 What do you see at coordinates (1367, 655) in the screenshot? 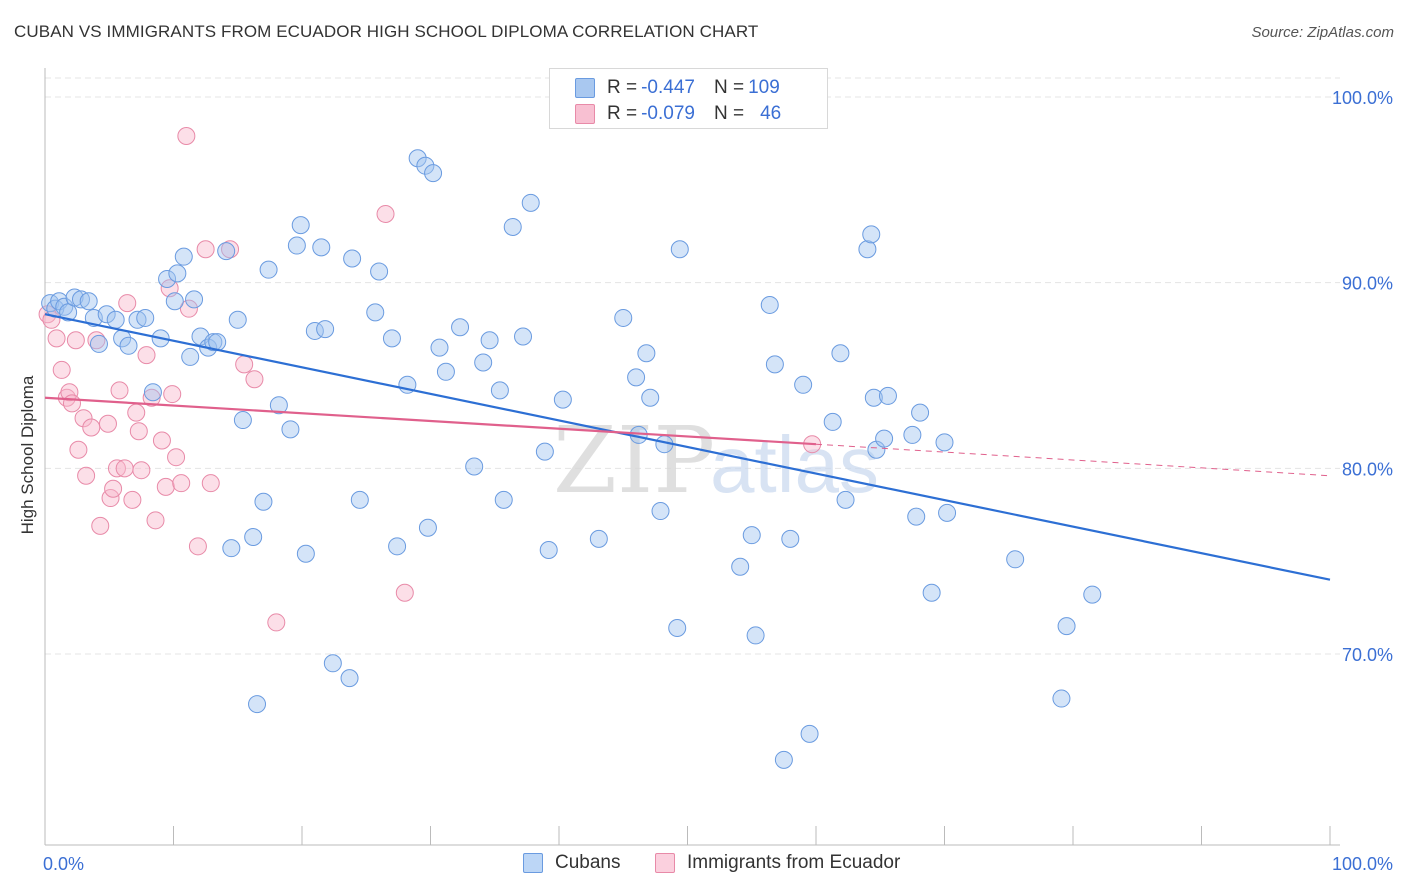
I see `y-tick-label: 70.0%` at bounding box center [1367, 655].